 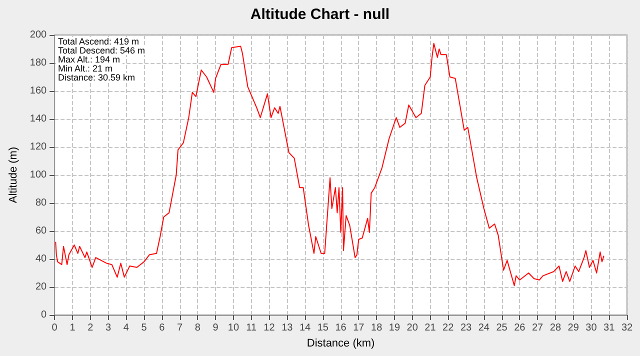 What do you see at coordinates (502, 328) in the screenshot?
I see `x-tick-label: 25` at bounding box center [502, 328].